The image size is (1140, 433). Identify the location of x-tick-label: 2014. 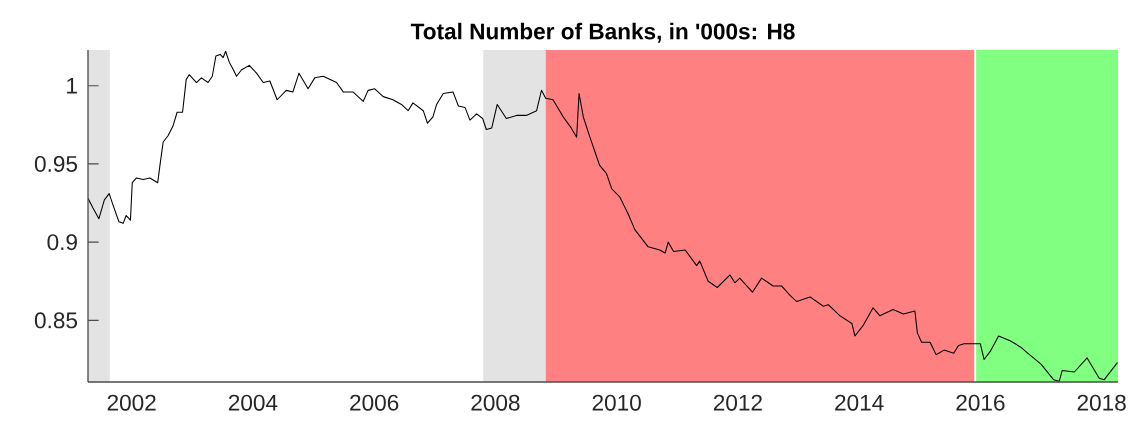
(859, 402).